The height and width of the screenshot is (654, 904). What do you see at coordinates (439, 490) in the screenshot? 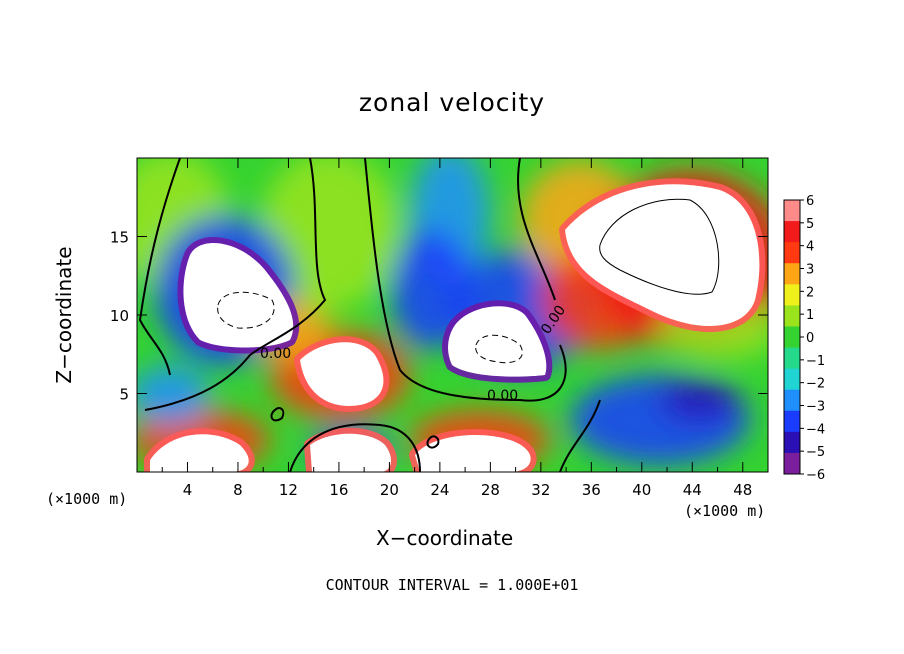
I see `x-tick-label: 24` at bounding box center [439, 490].